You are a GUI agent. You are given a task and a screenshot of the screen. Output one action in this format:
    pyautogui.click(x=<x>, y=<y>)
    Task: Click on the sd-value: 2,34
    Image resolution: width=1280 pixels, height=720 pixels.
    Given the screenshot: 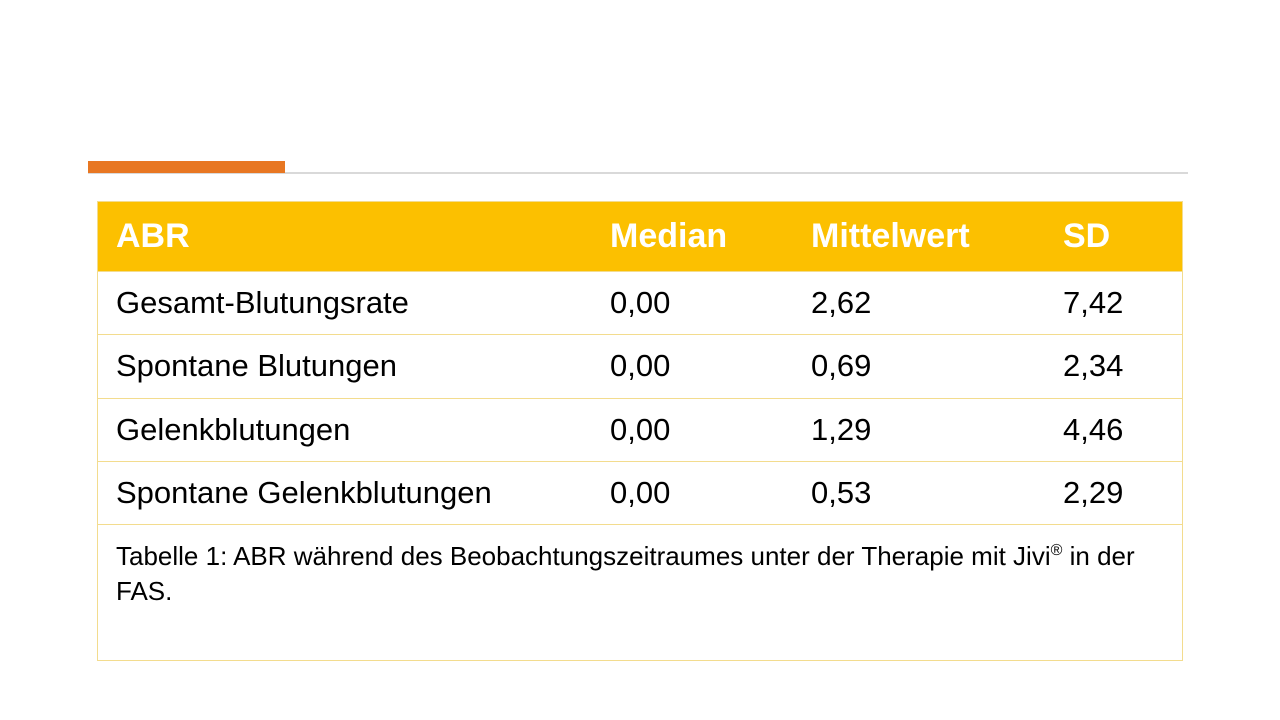 What is the action you would take?
    pyautogui.click(x=1093, y=365)
    